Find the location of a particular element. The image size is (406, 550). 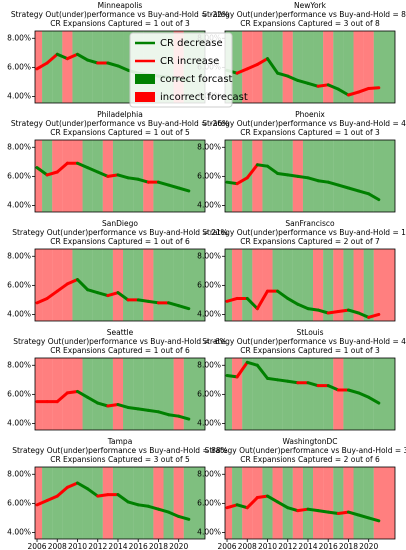

x-tick-label: 2016 is located at coordinates (138, 546).